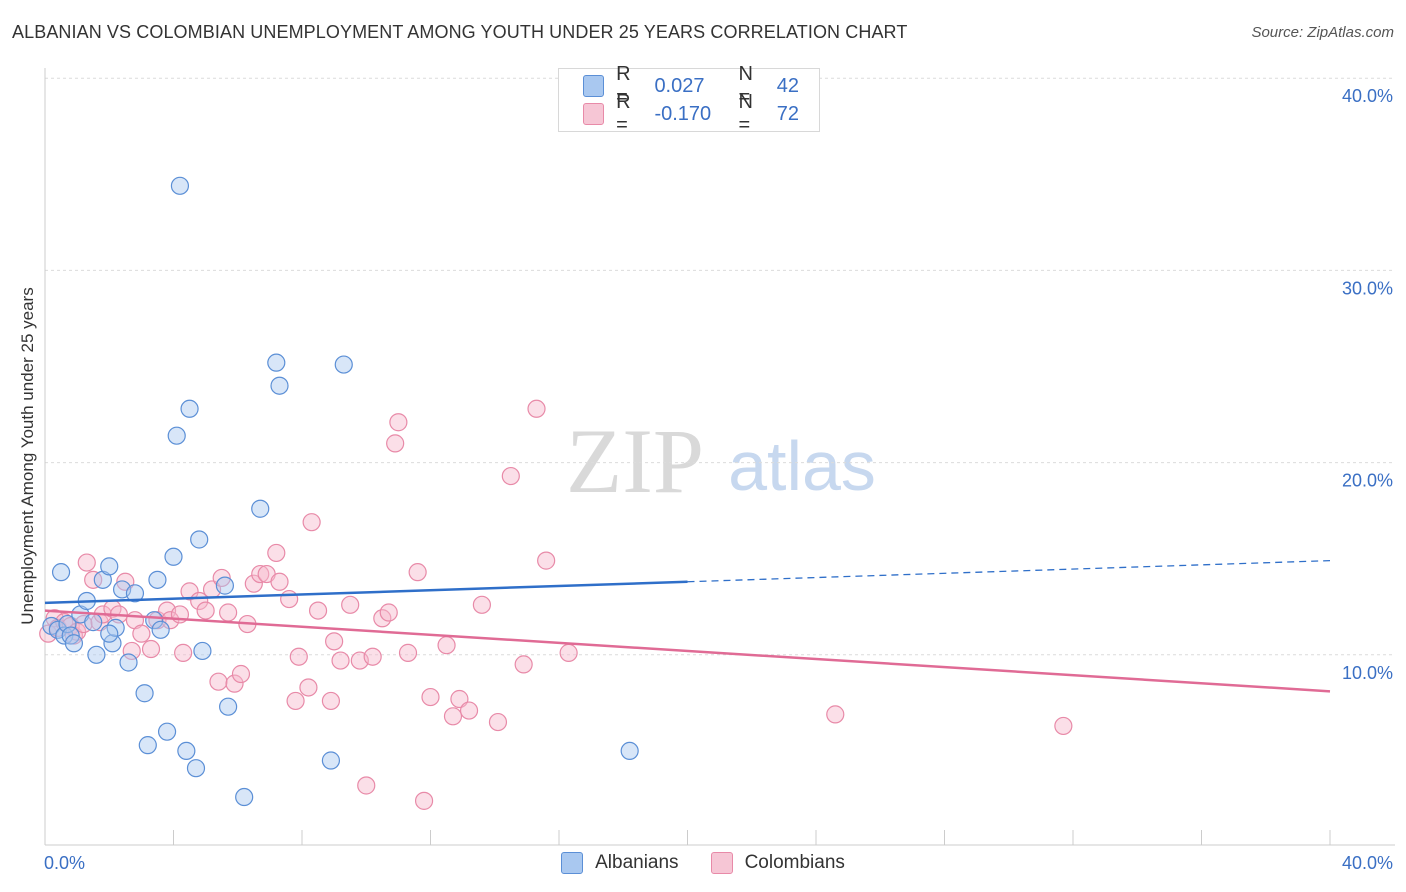 The image size is (1406, 892). Describe the element at coordinates (787, 113) in the screenshot. I see `legend-n-value: 72` at that location.